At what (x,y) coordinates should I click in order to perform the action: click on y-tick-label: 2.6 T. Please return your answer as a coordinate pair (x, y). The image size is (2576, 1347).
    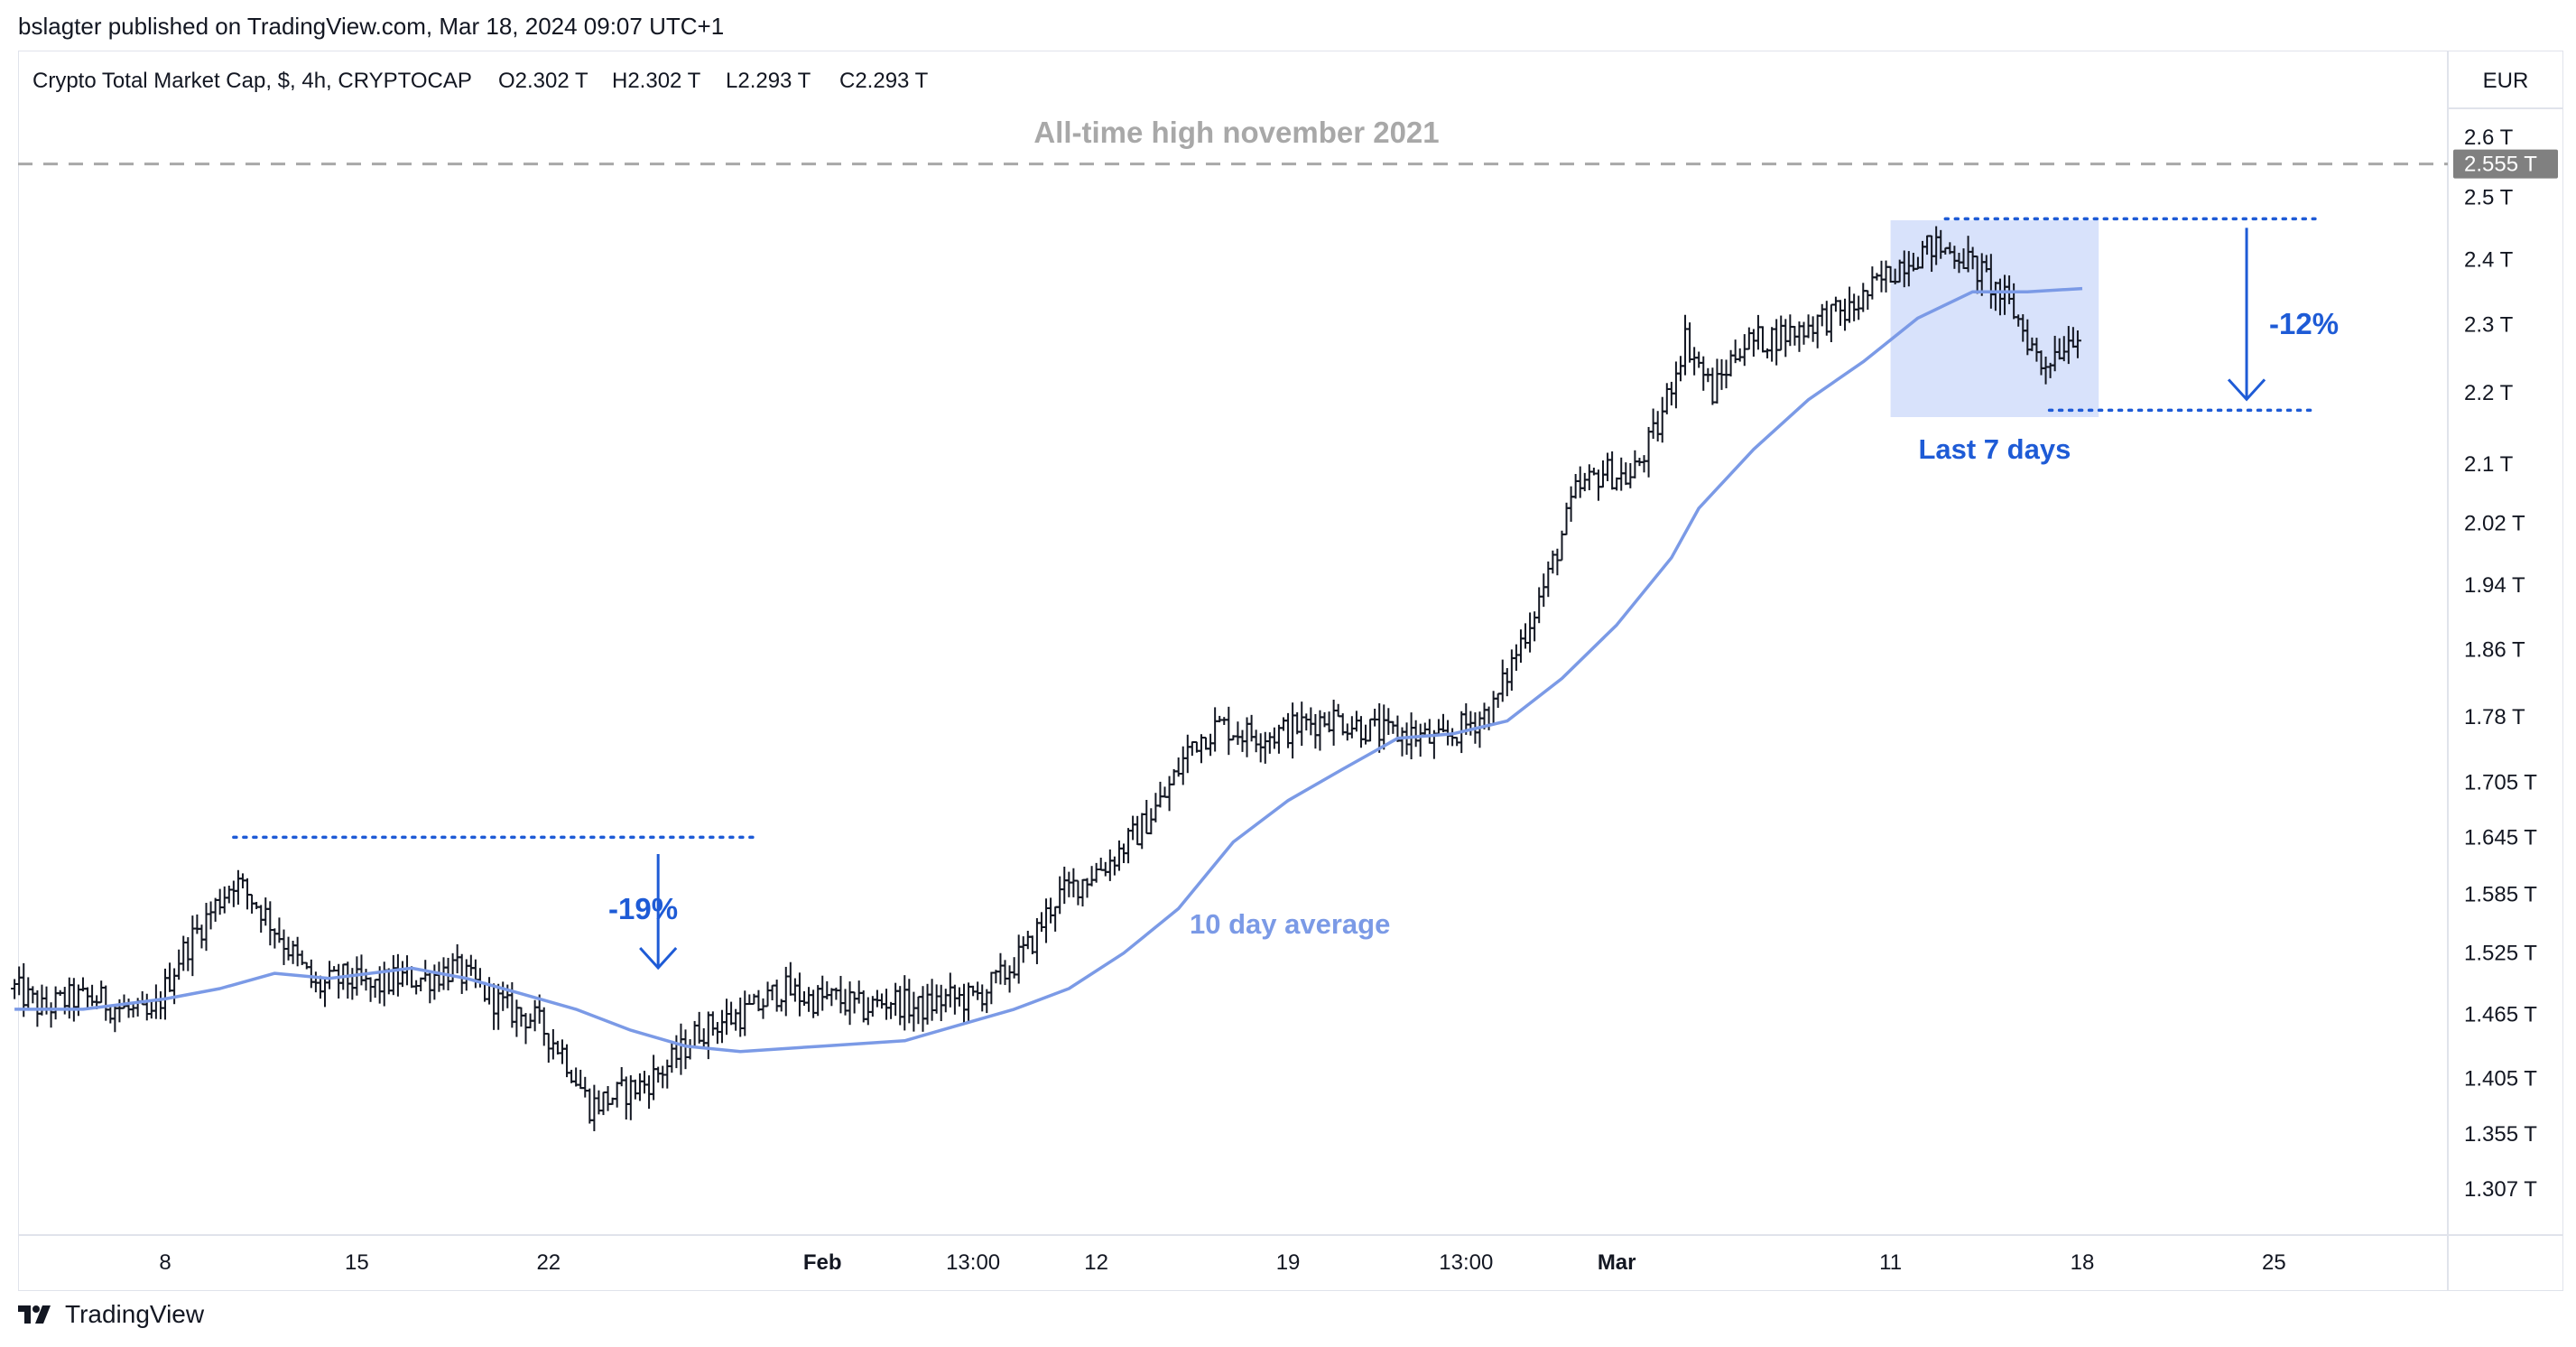
    Looking at the image, I should click on (2489, 137).